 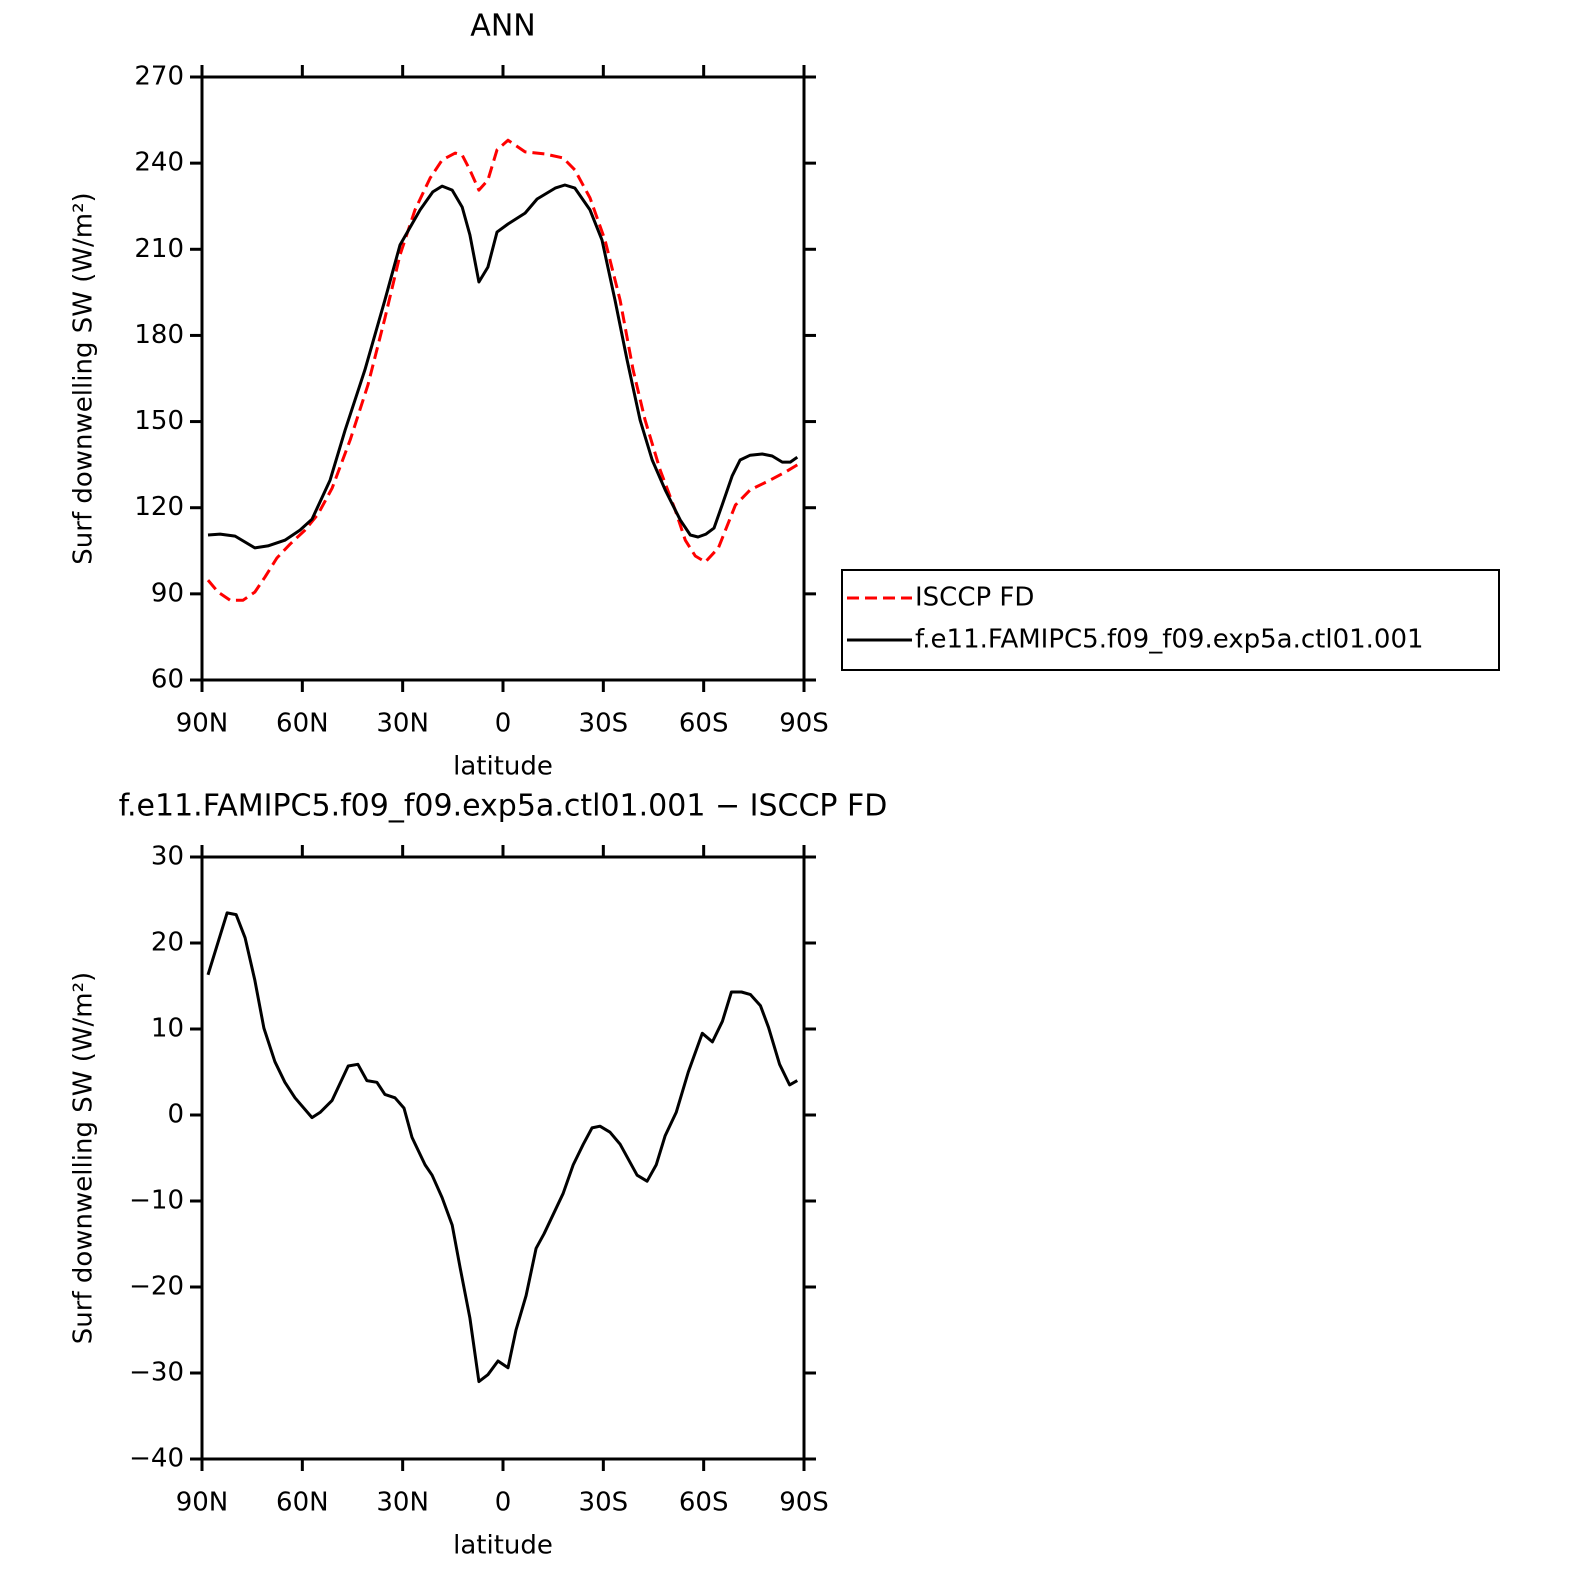 I want to click on chart-title: ANN, so click(x=502, y=26).